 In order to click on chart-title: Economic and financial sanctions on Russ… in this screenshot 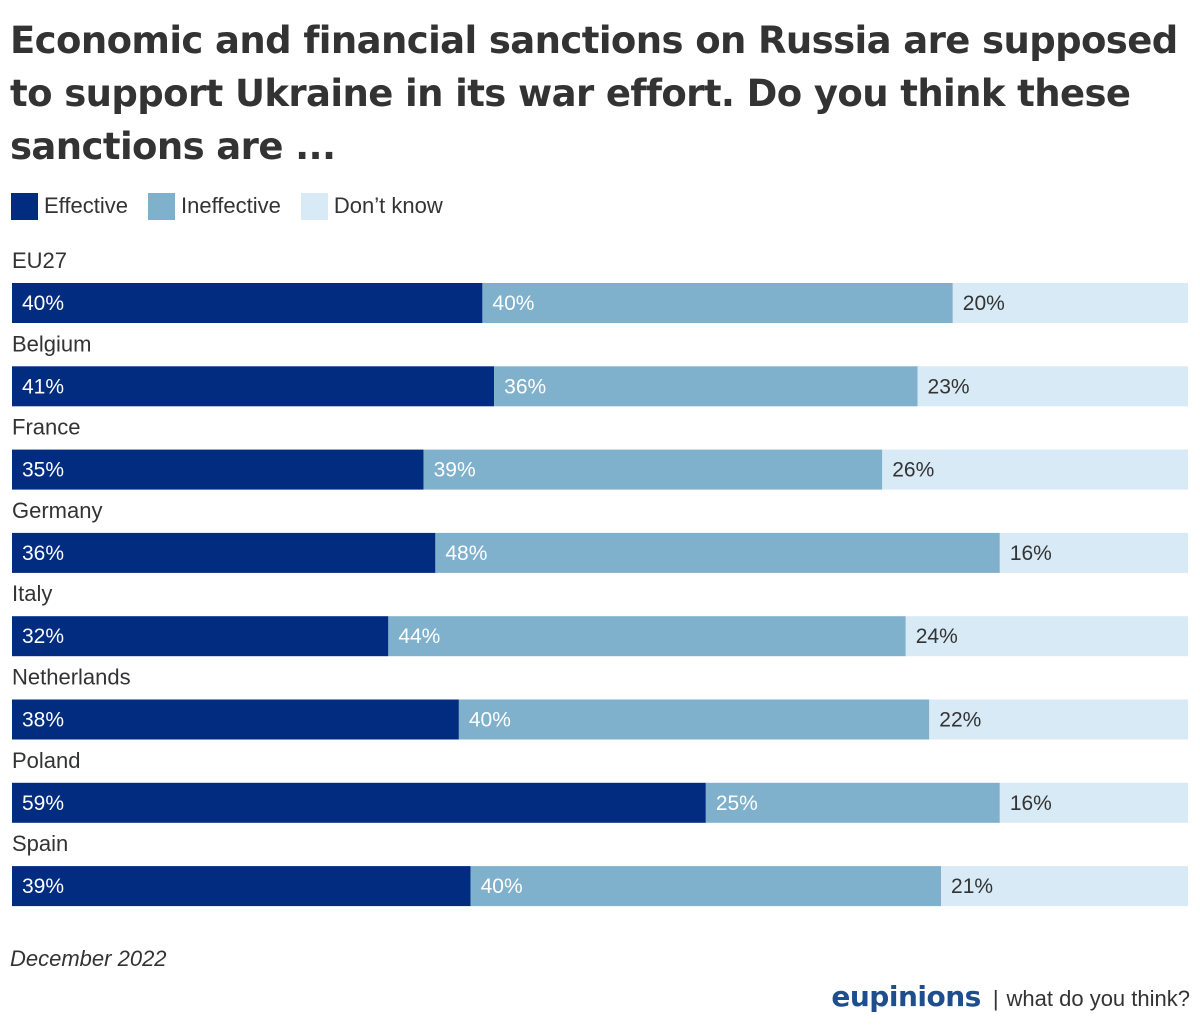, I will do `click(594, 93)`.